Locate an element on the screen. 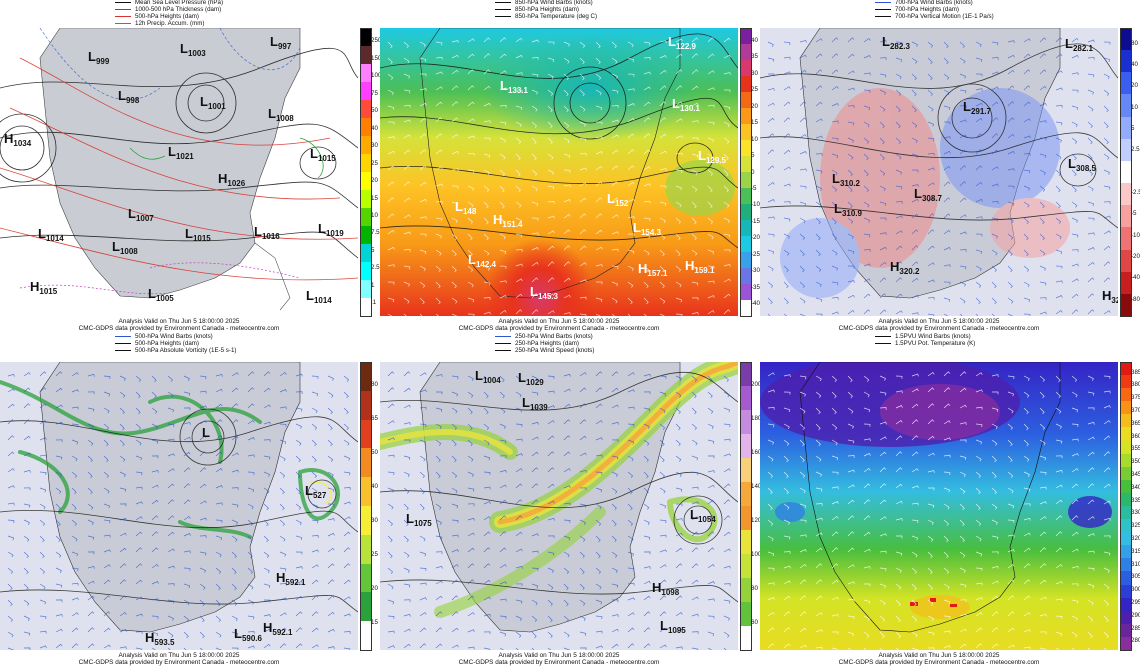 The height and width of the screenshot is (669, 1140). pressure-value: 122.9 is located at coordinates (686, 46).